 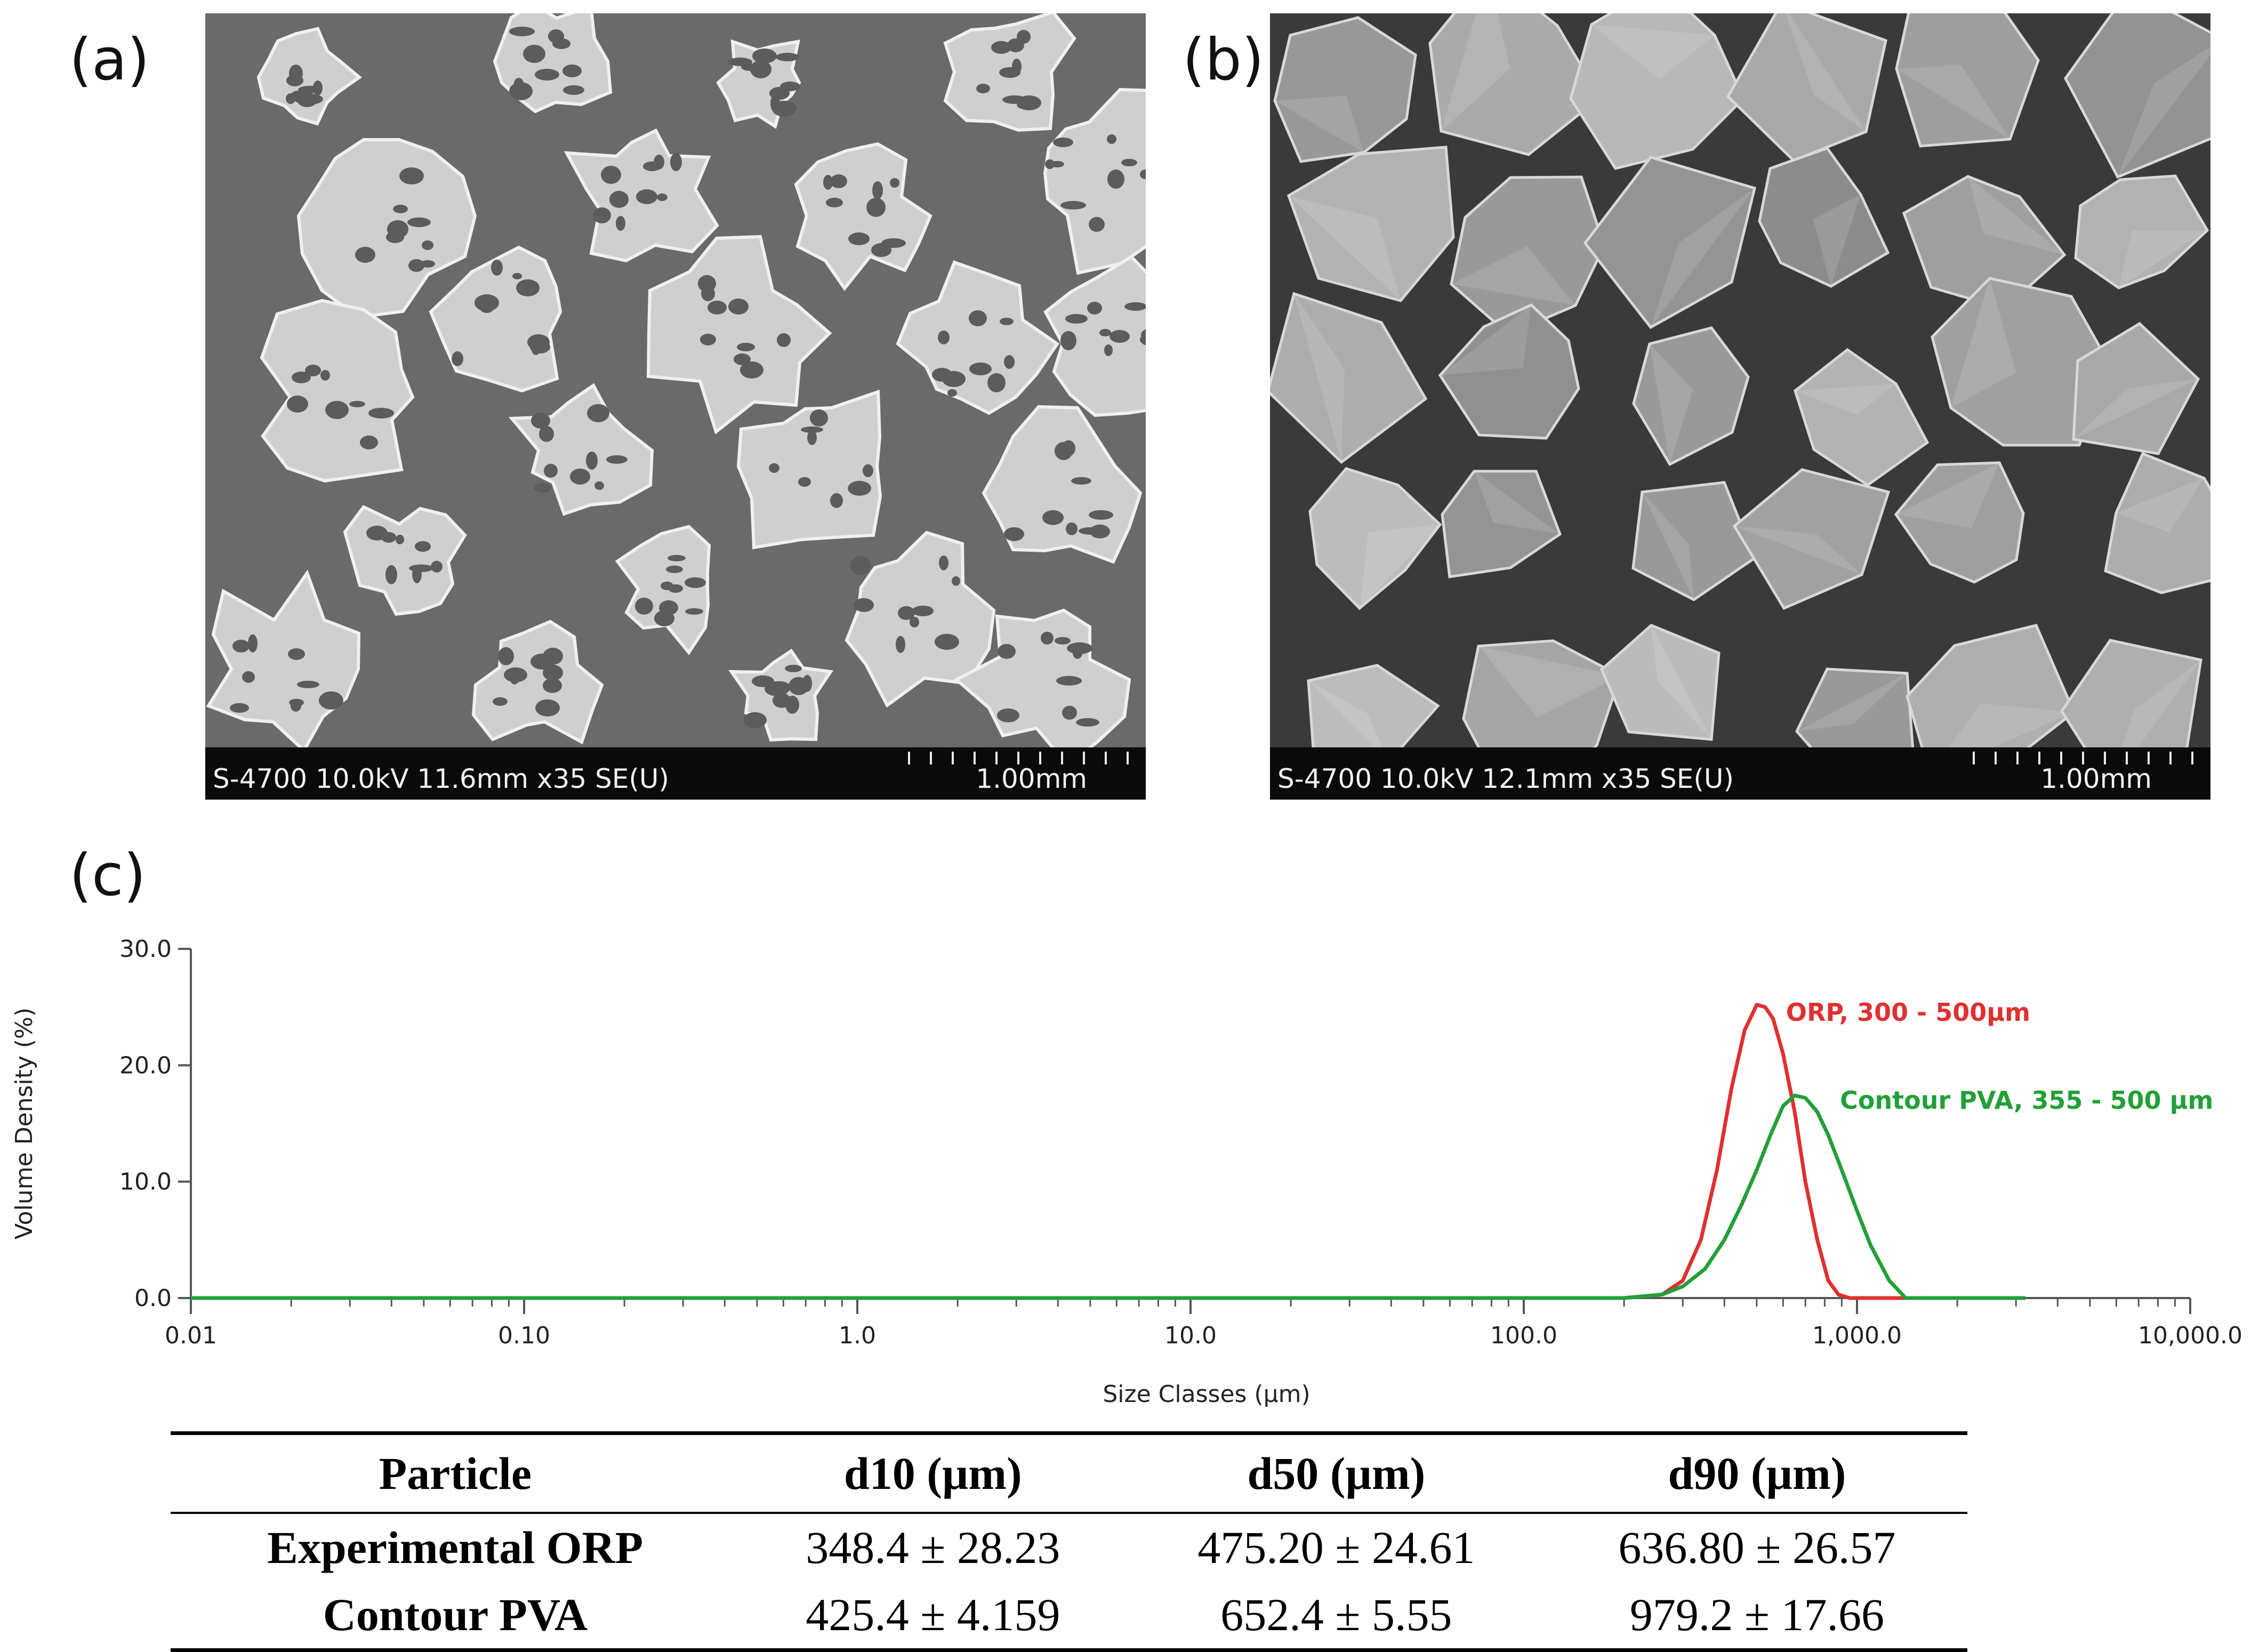 What do you see at coordinates (1223, 60) in the screenshot?
I see `panel-label-b: (b)` at bounding box center [1223, 60].